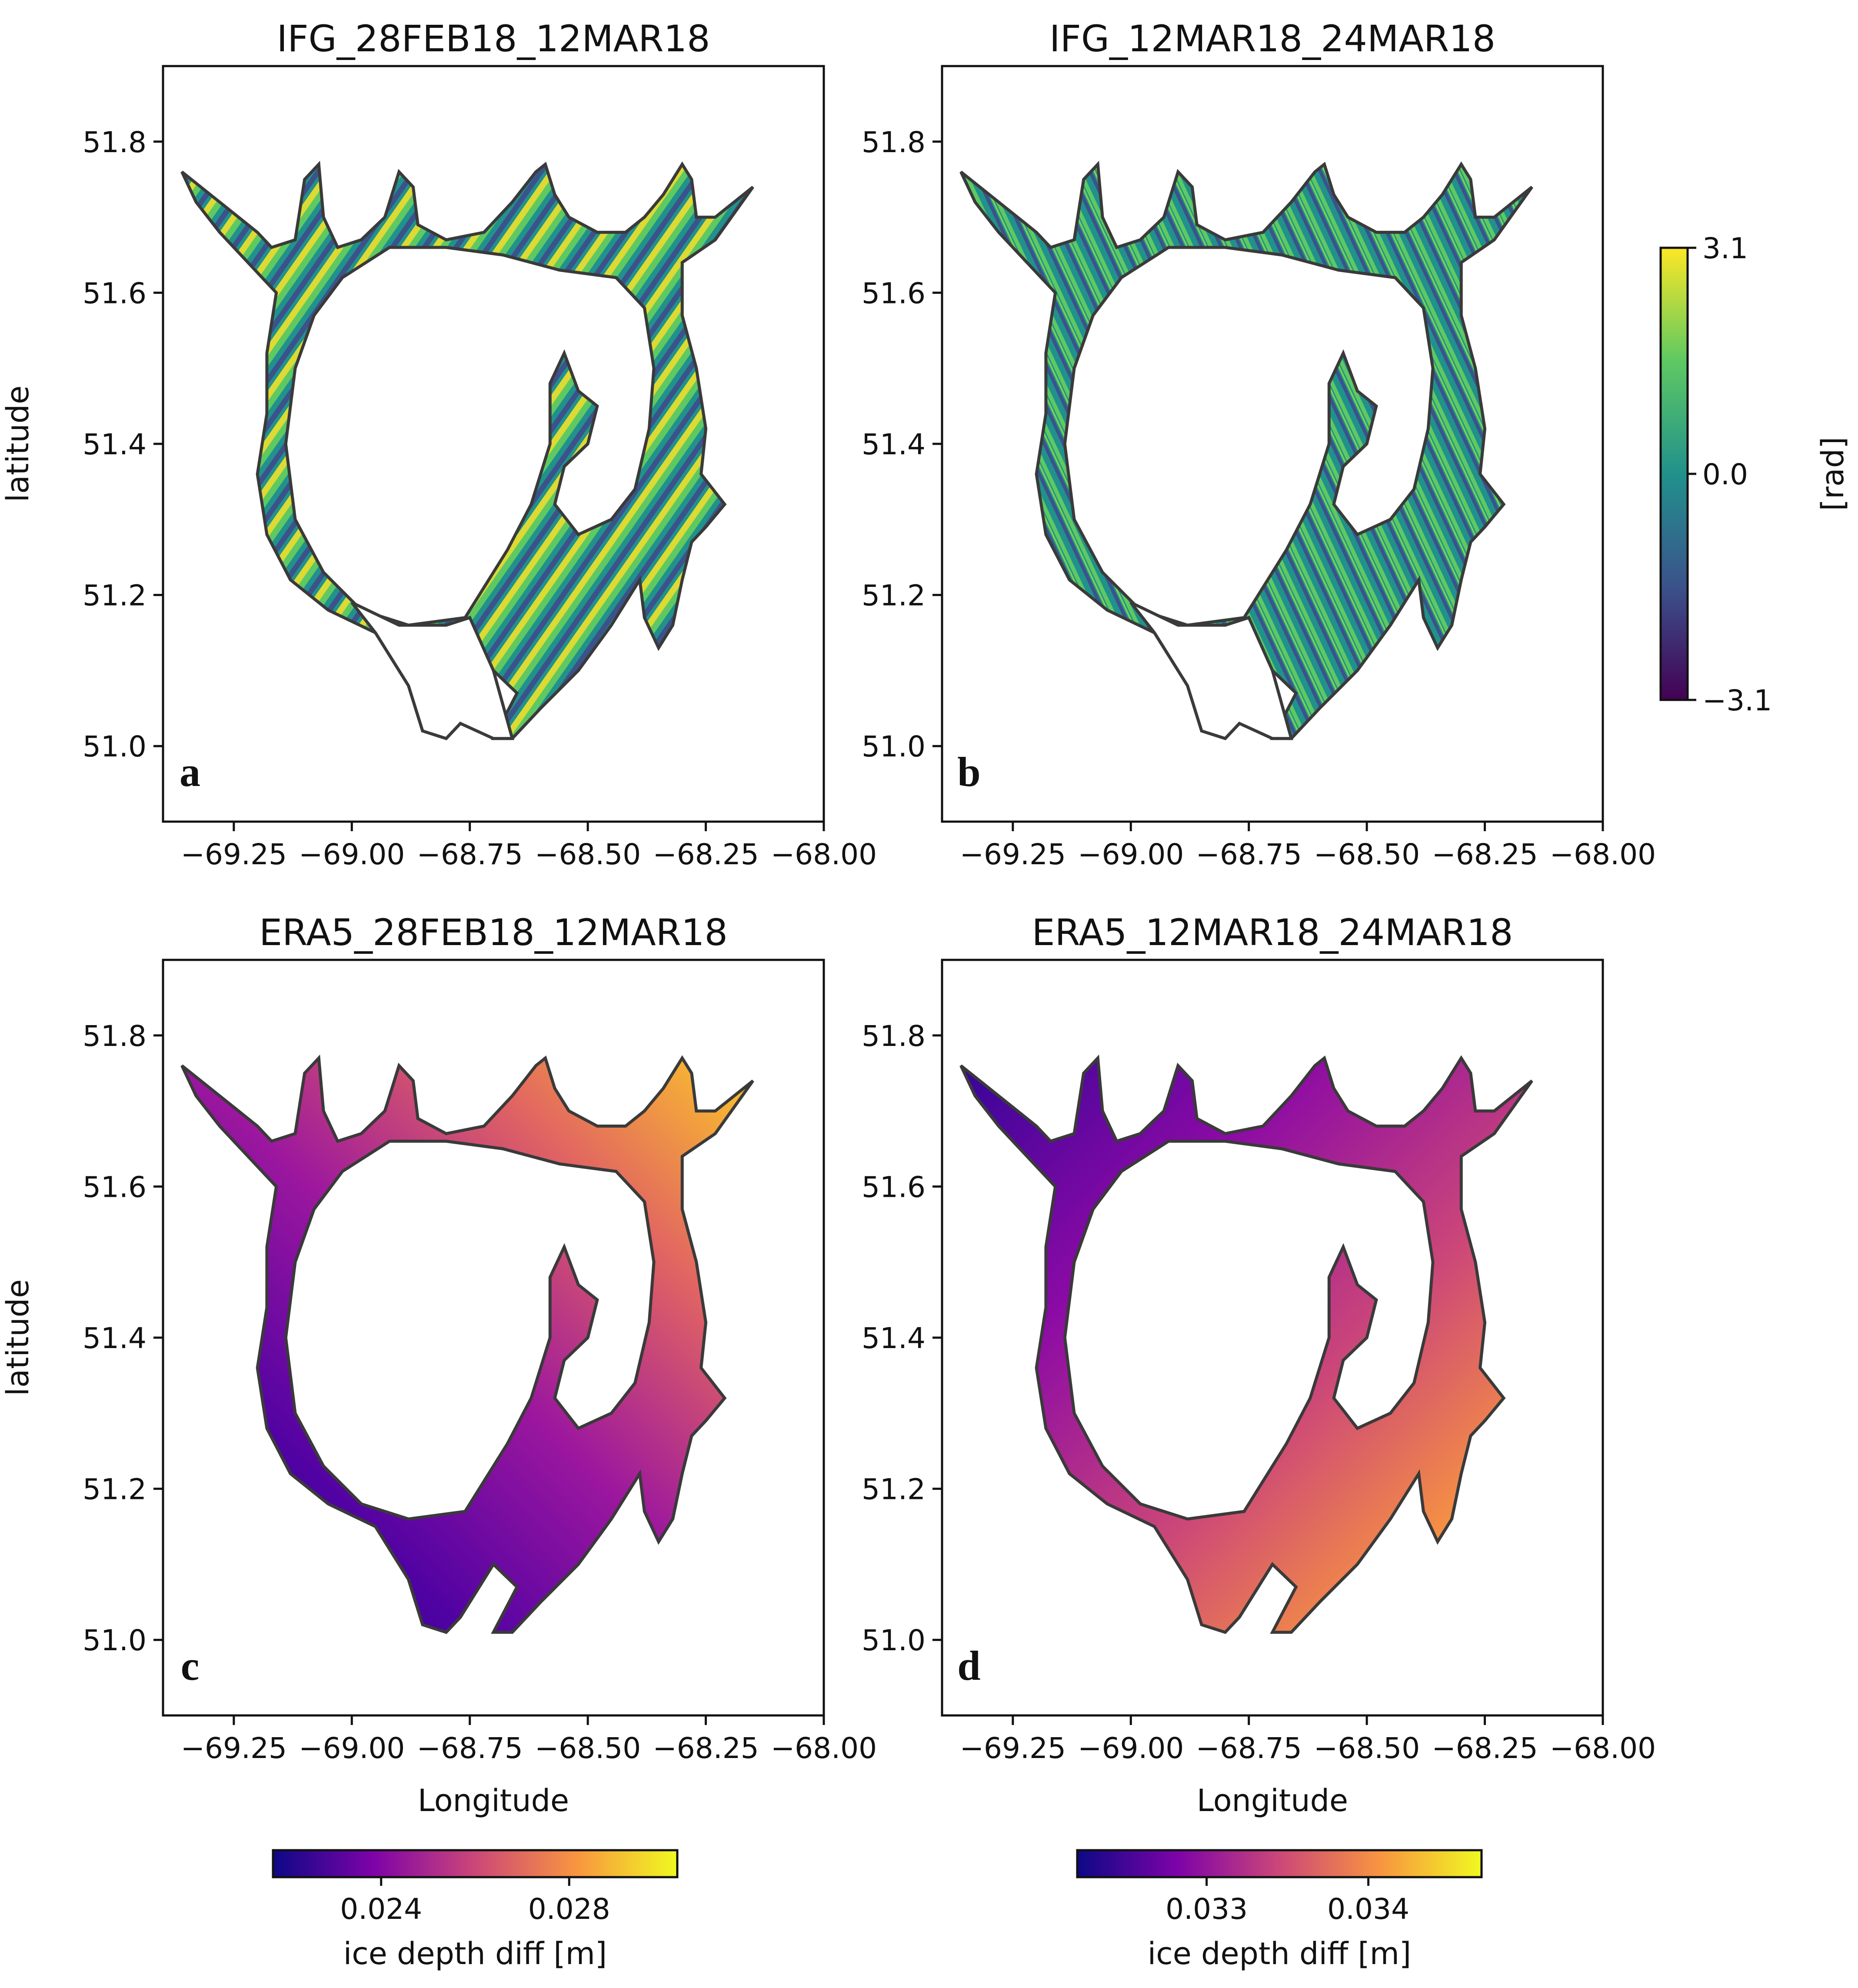 The image size is (1858, 1988). Describe the element at coordinates (494, 1800) in the screenshot. I see `x-axis-label-c: Longitude` at that location.